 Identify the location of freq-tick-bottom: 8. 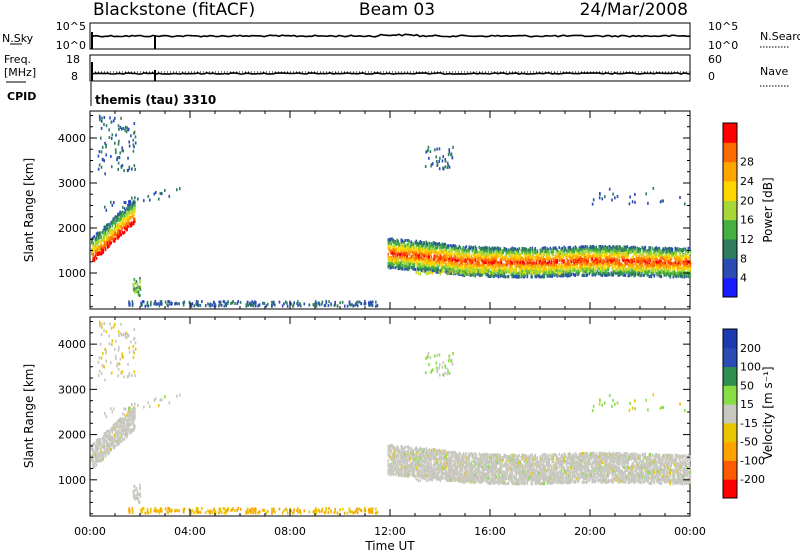
(74, 76).